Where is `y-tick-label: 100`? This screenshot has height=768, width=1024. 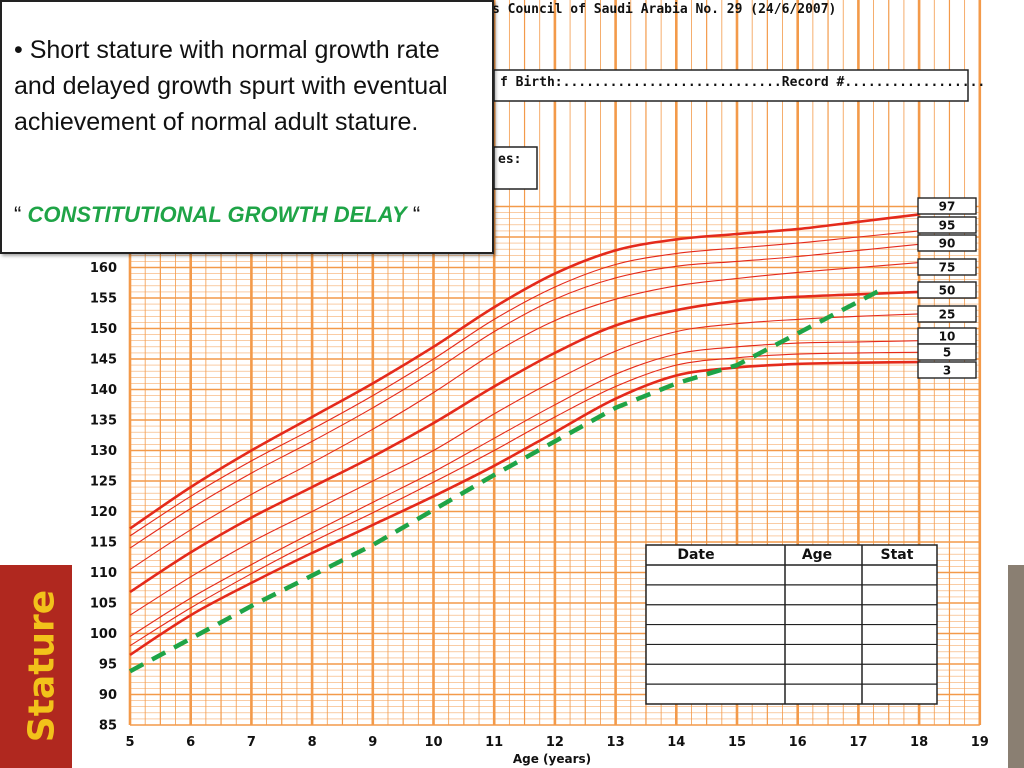
y-tick-label: 100 is located at coordinates (103, 634).